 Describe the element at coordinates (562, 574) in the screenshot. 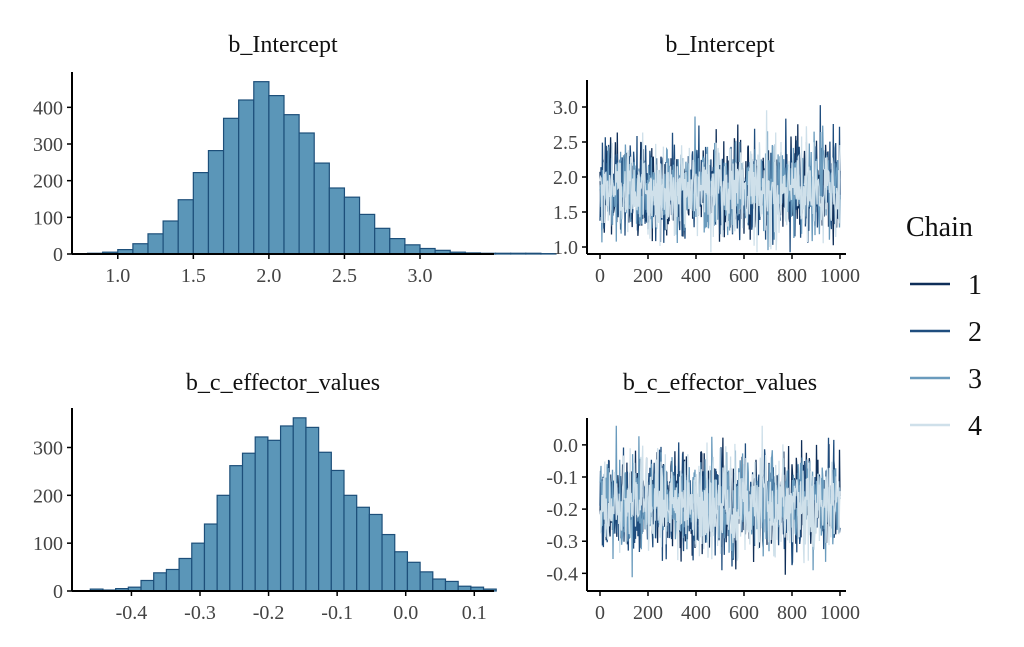

I see `y-tick-label: -0.4` at that location.